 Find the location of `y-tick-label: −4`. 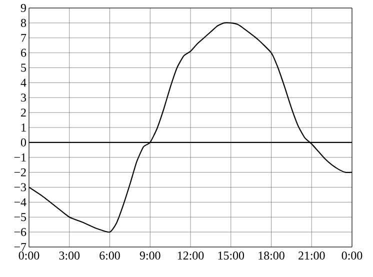

y-tick-label: −4 is located at coordinates (20, 202).